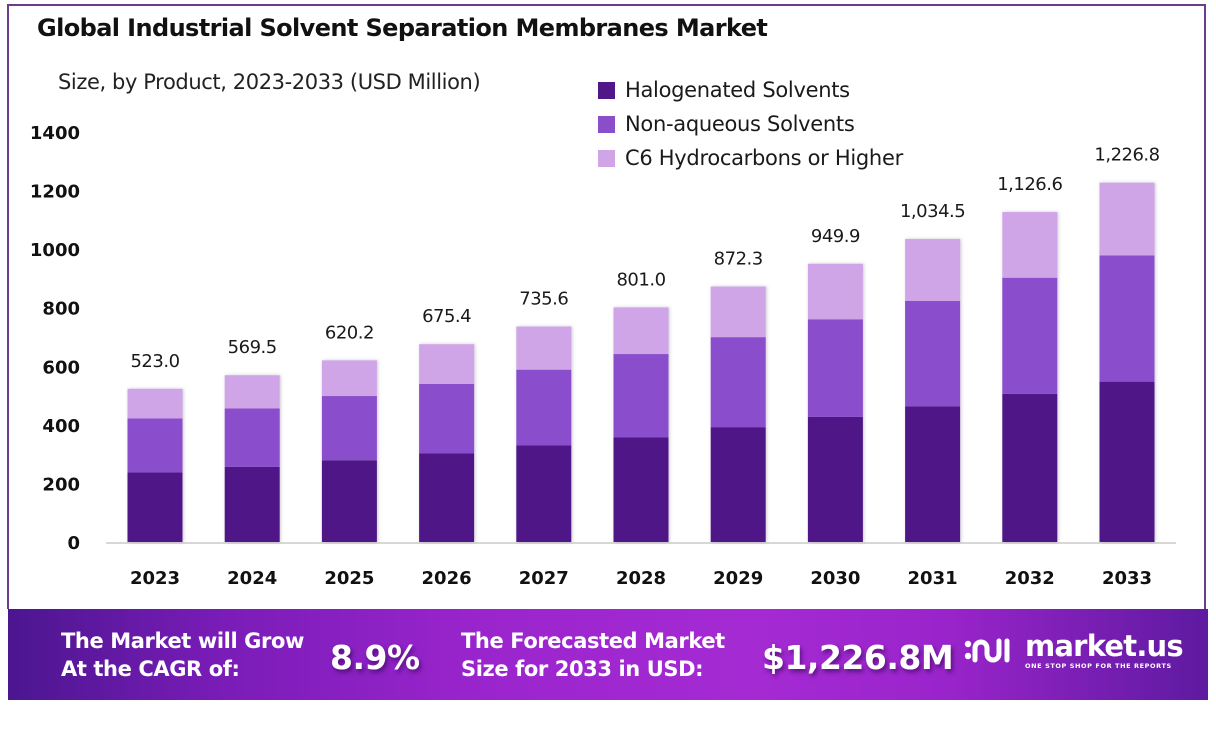 This screenshot has width=1216, height=730. What do you see at coordinates (932, 211) in the screenshot?
I see `total-value-label: 1,034.5` at bounding box center [932, 211].